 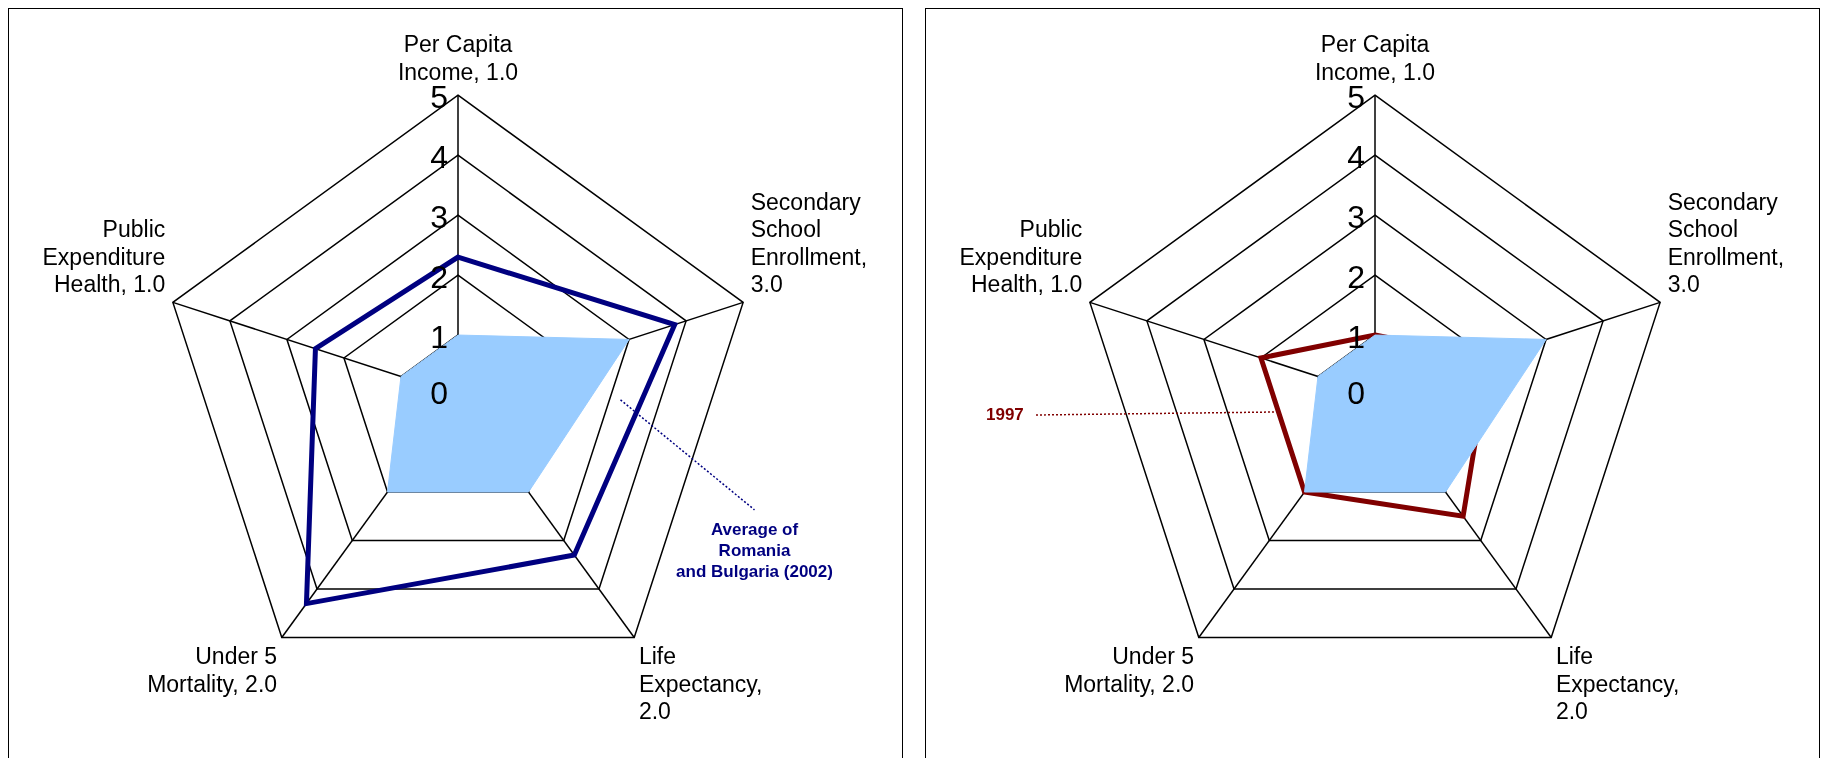 I want to click on text: Average of Romania and Bulgaria (2002), so click(x=754, y=550).